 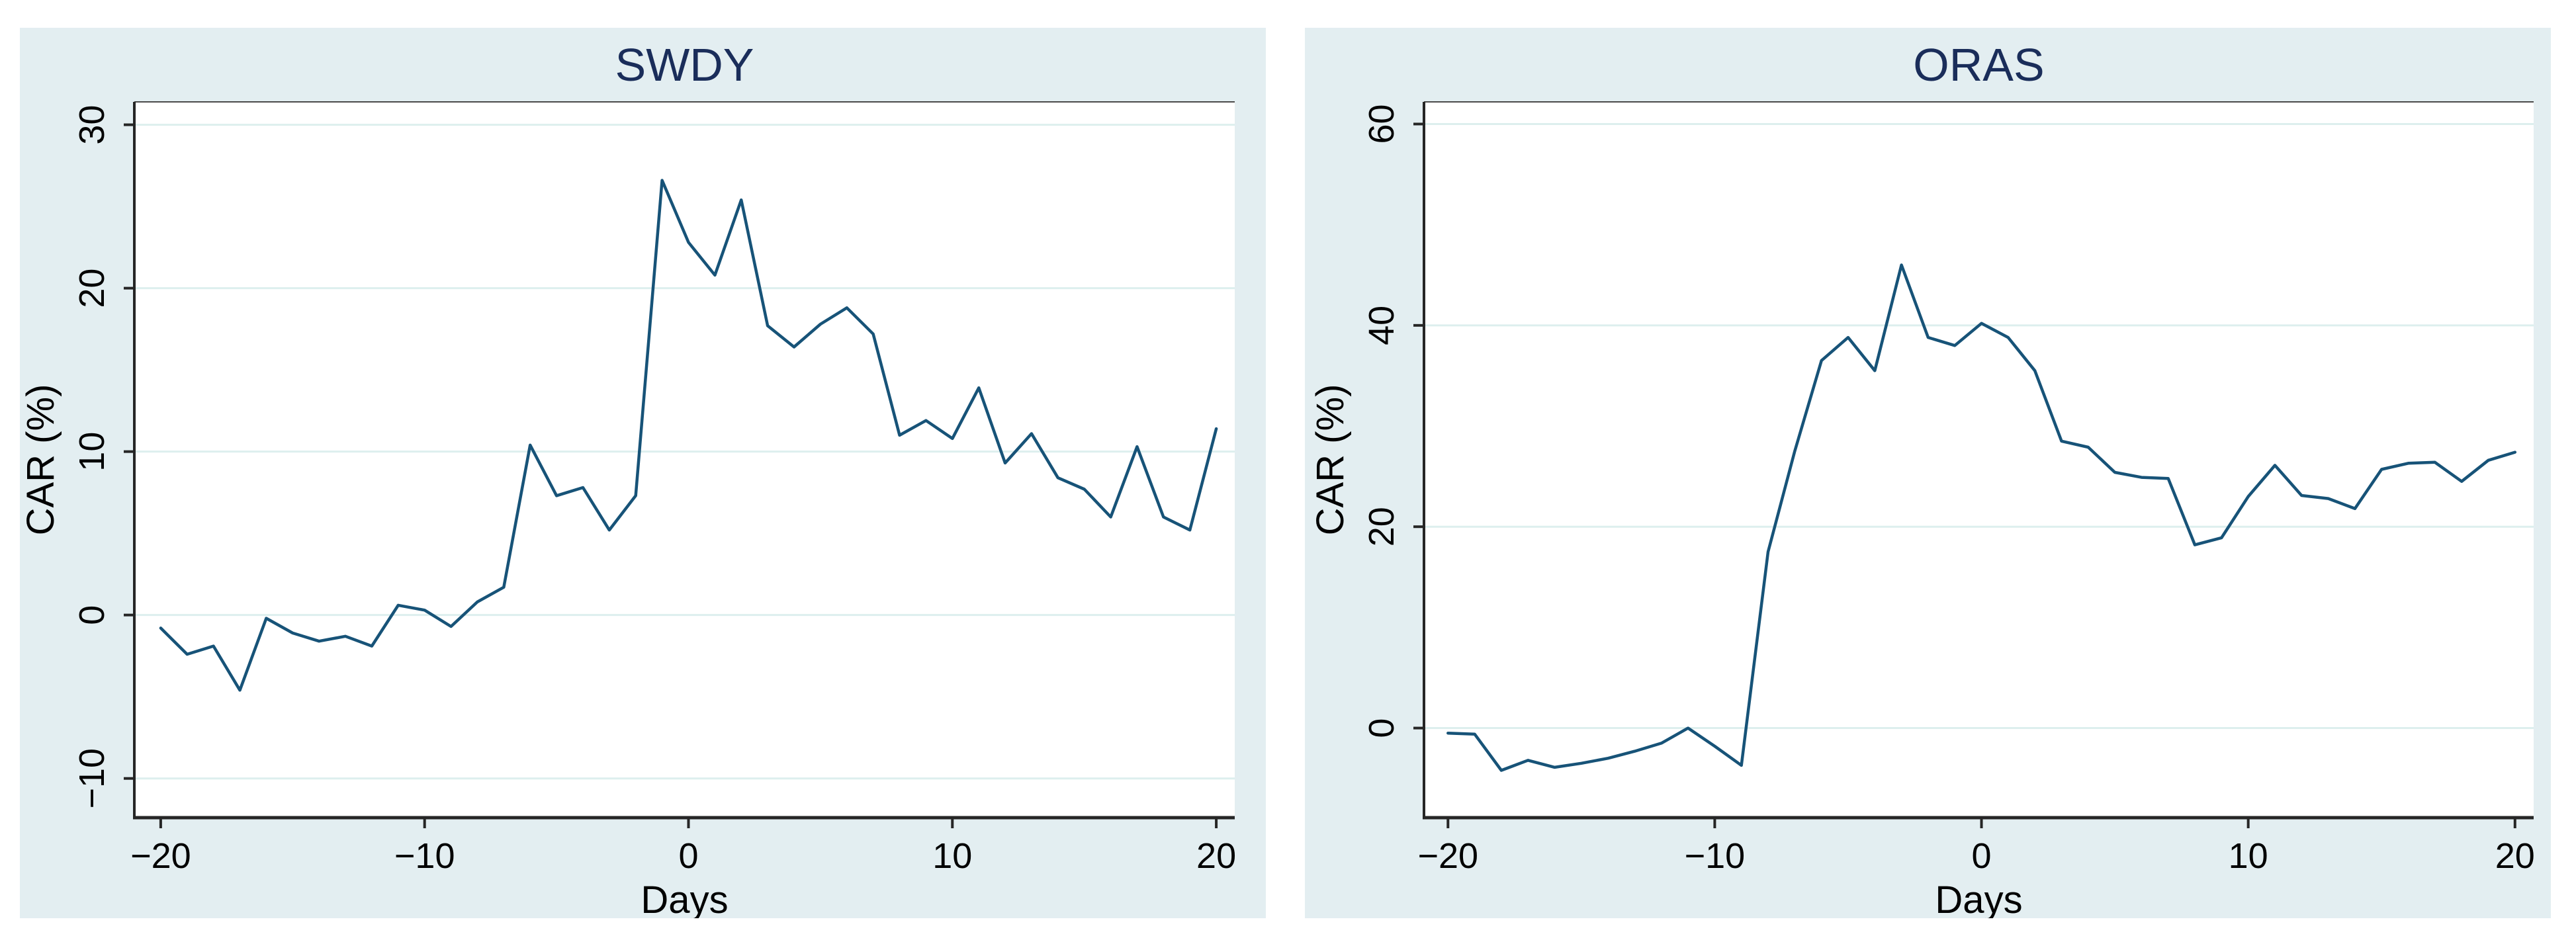 What do you see at coordinates (684, 65) in the screenshot?
I see `chart-title: SWDY` at bounding box center [684, 65].